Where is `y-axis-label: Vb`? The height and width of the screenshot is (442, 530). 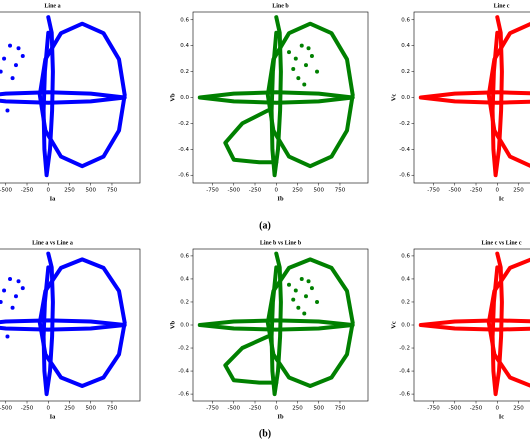
y-axis-label: Vb is located at coordinates (172, 97).